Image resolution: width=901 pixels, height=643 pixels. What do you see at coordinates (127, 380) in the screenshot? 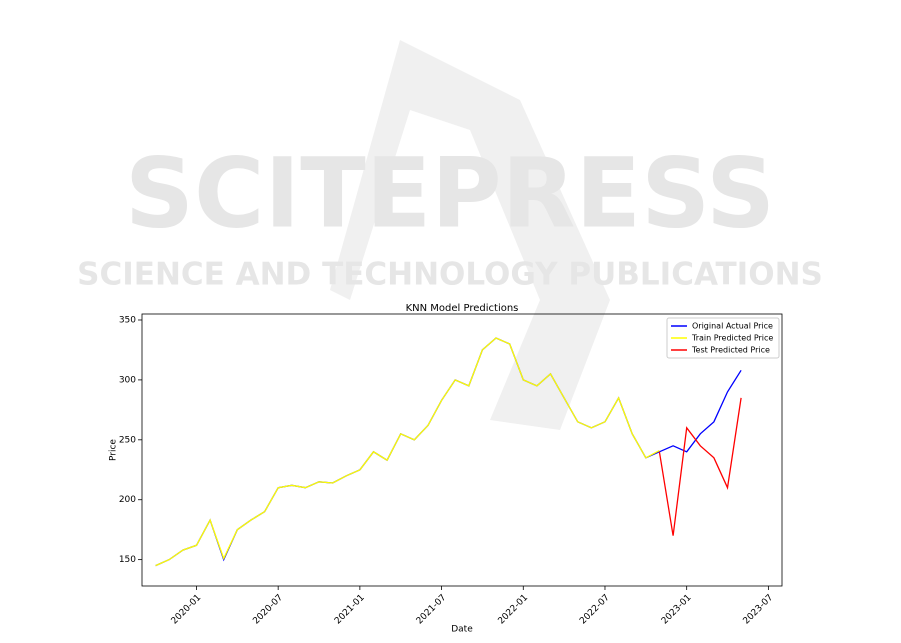
I see `y-tick-label: 300` at bounding box center [127, 380].